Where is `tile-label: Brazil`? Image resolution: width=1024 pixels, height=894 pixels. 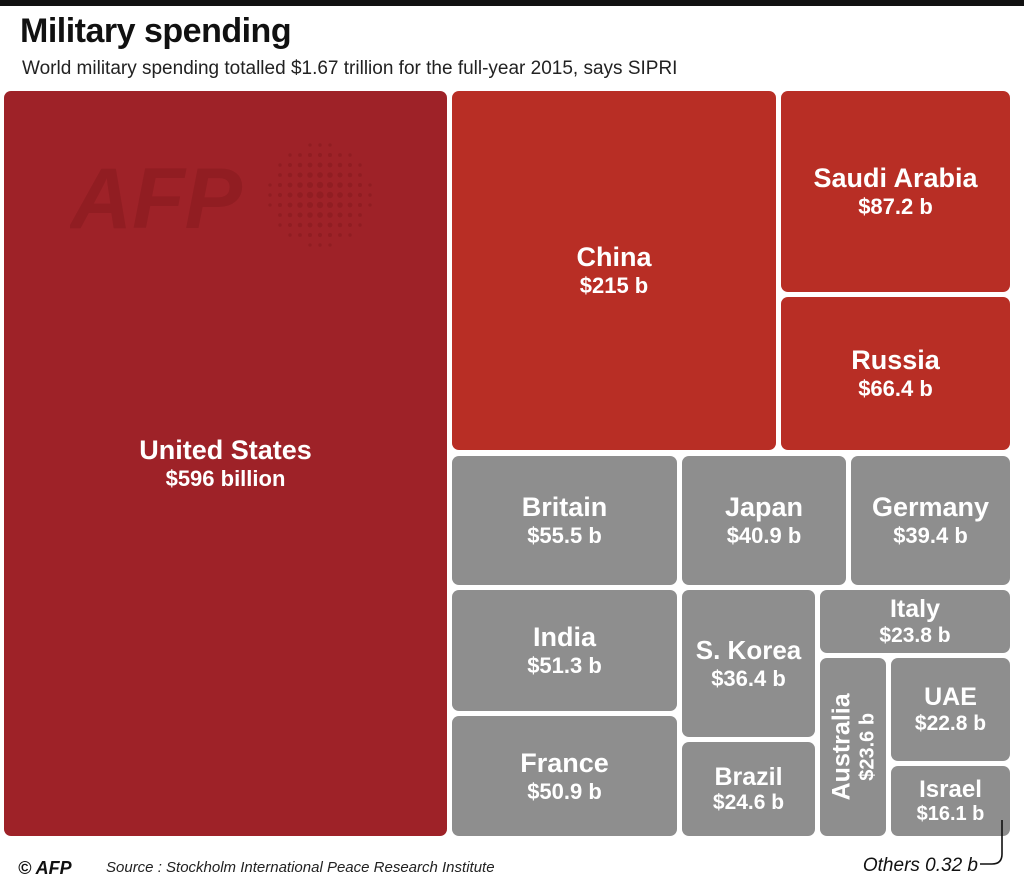
tile-label: Brazil is located at coordinates (748, 776).